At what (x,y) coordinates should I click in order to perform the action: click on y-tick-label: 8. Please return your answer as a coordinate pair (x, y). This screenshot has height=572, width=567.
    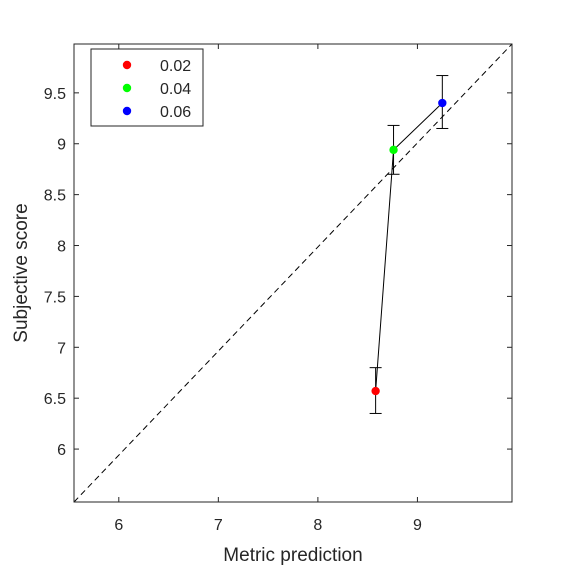
    Looking at the image, I should click on (61, 247).